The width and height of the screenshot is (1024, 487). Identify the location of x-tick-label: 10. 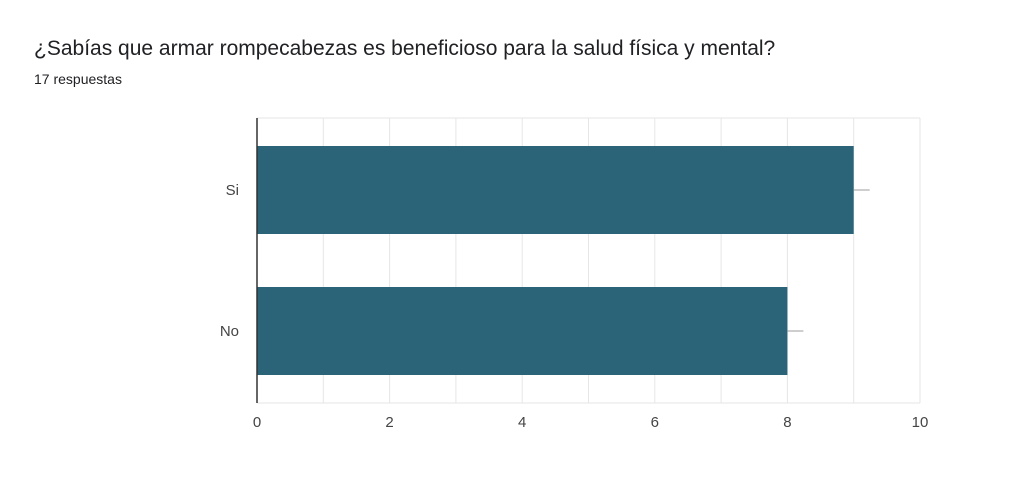
(920, 422).